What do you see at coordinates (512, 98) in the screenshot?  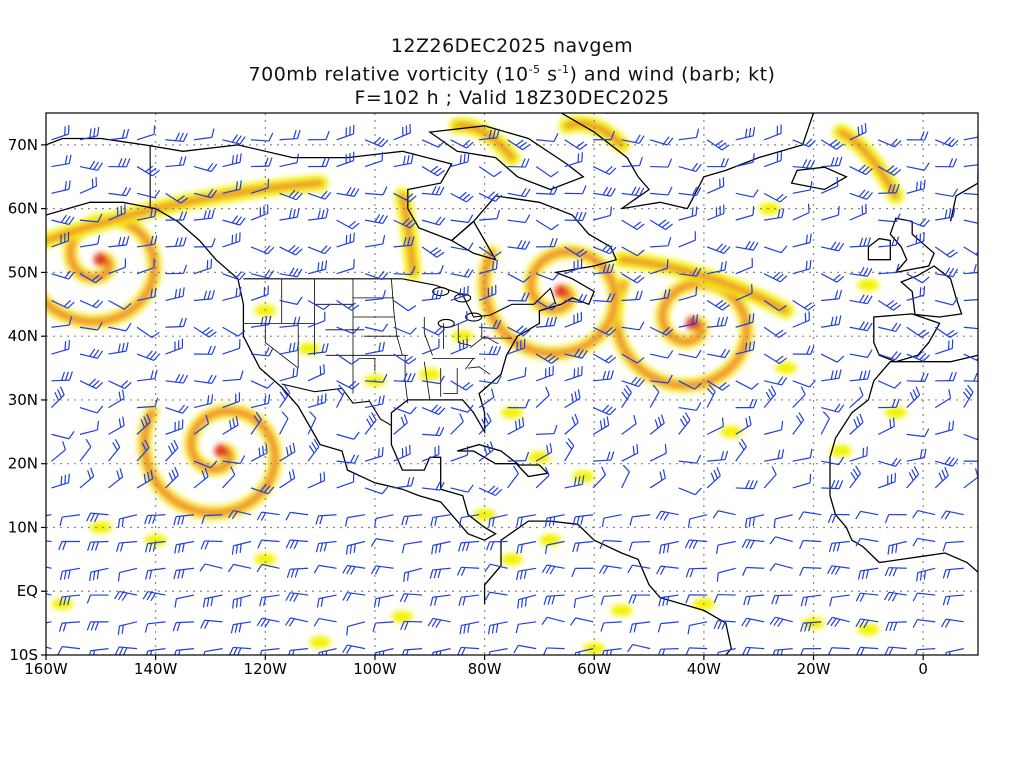 I see `title-line-3: F=102 h ; Valid 18Z30DEC2025` at bounding box center [512, 98].